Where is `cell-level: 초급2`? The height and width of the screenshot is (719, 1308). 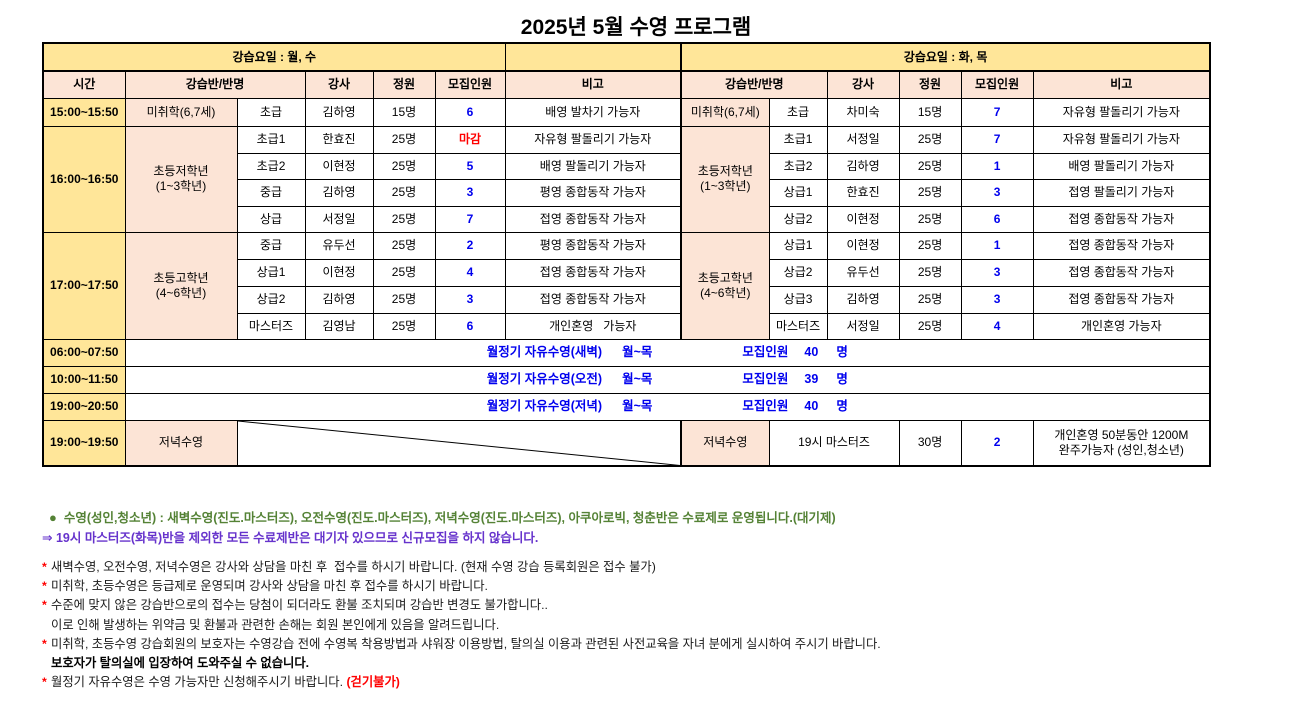
cell-level: 초급2 is located at coordinates (798, 166).